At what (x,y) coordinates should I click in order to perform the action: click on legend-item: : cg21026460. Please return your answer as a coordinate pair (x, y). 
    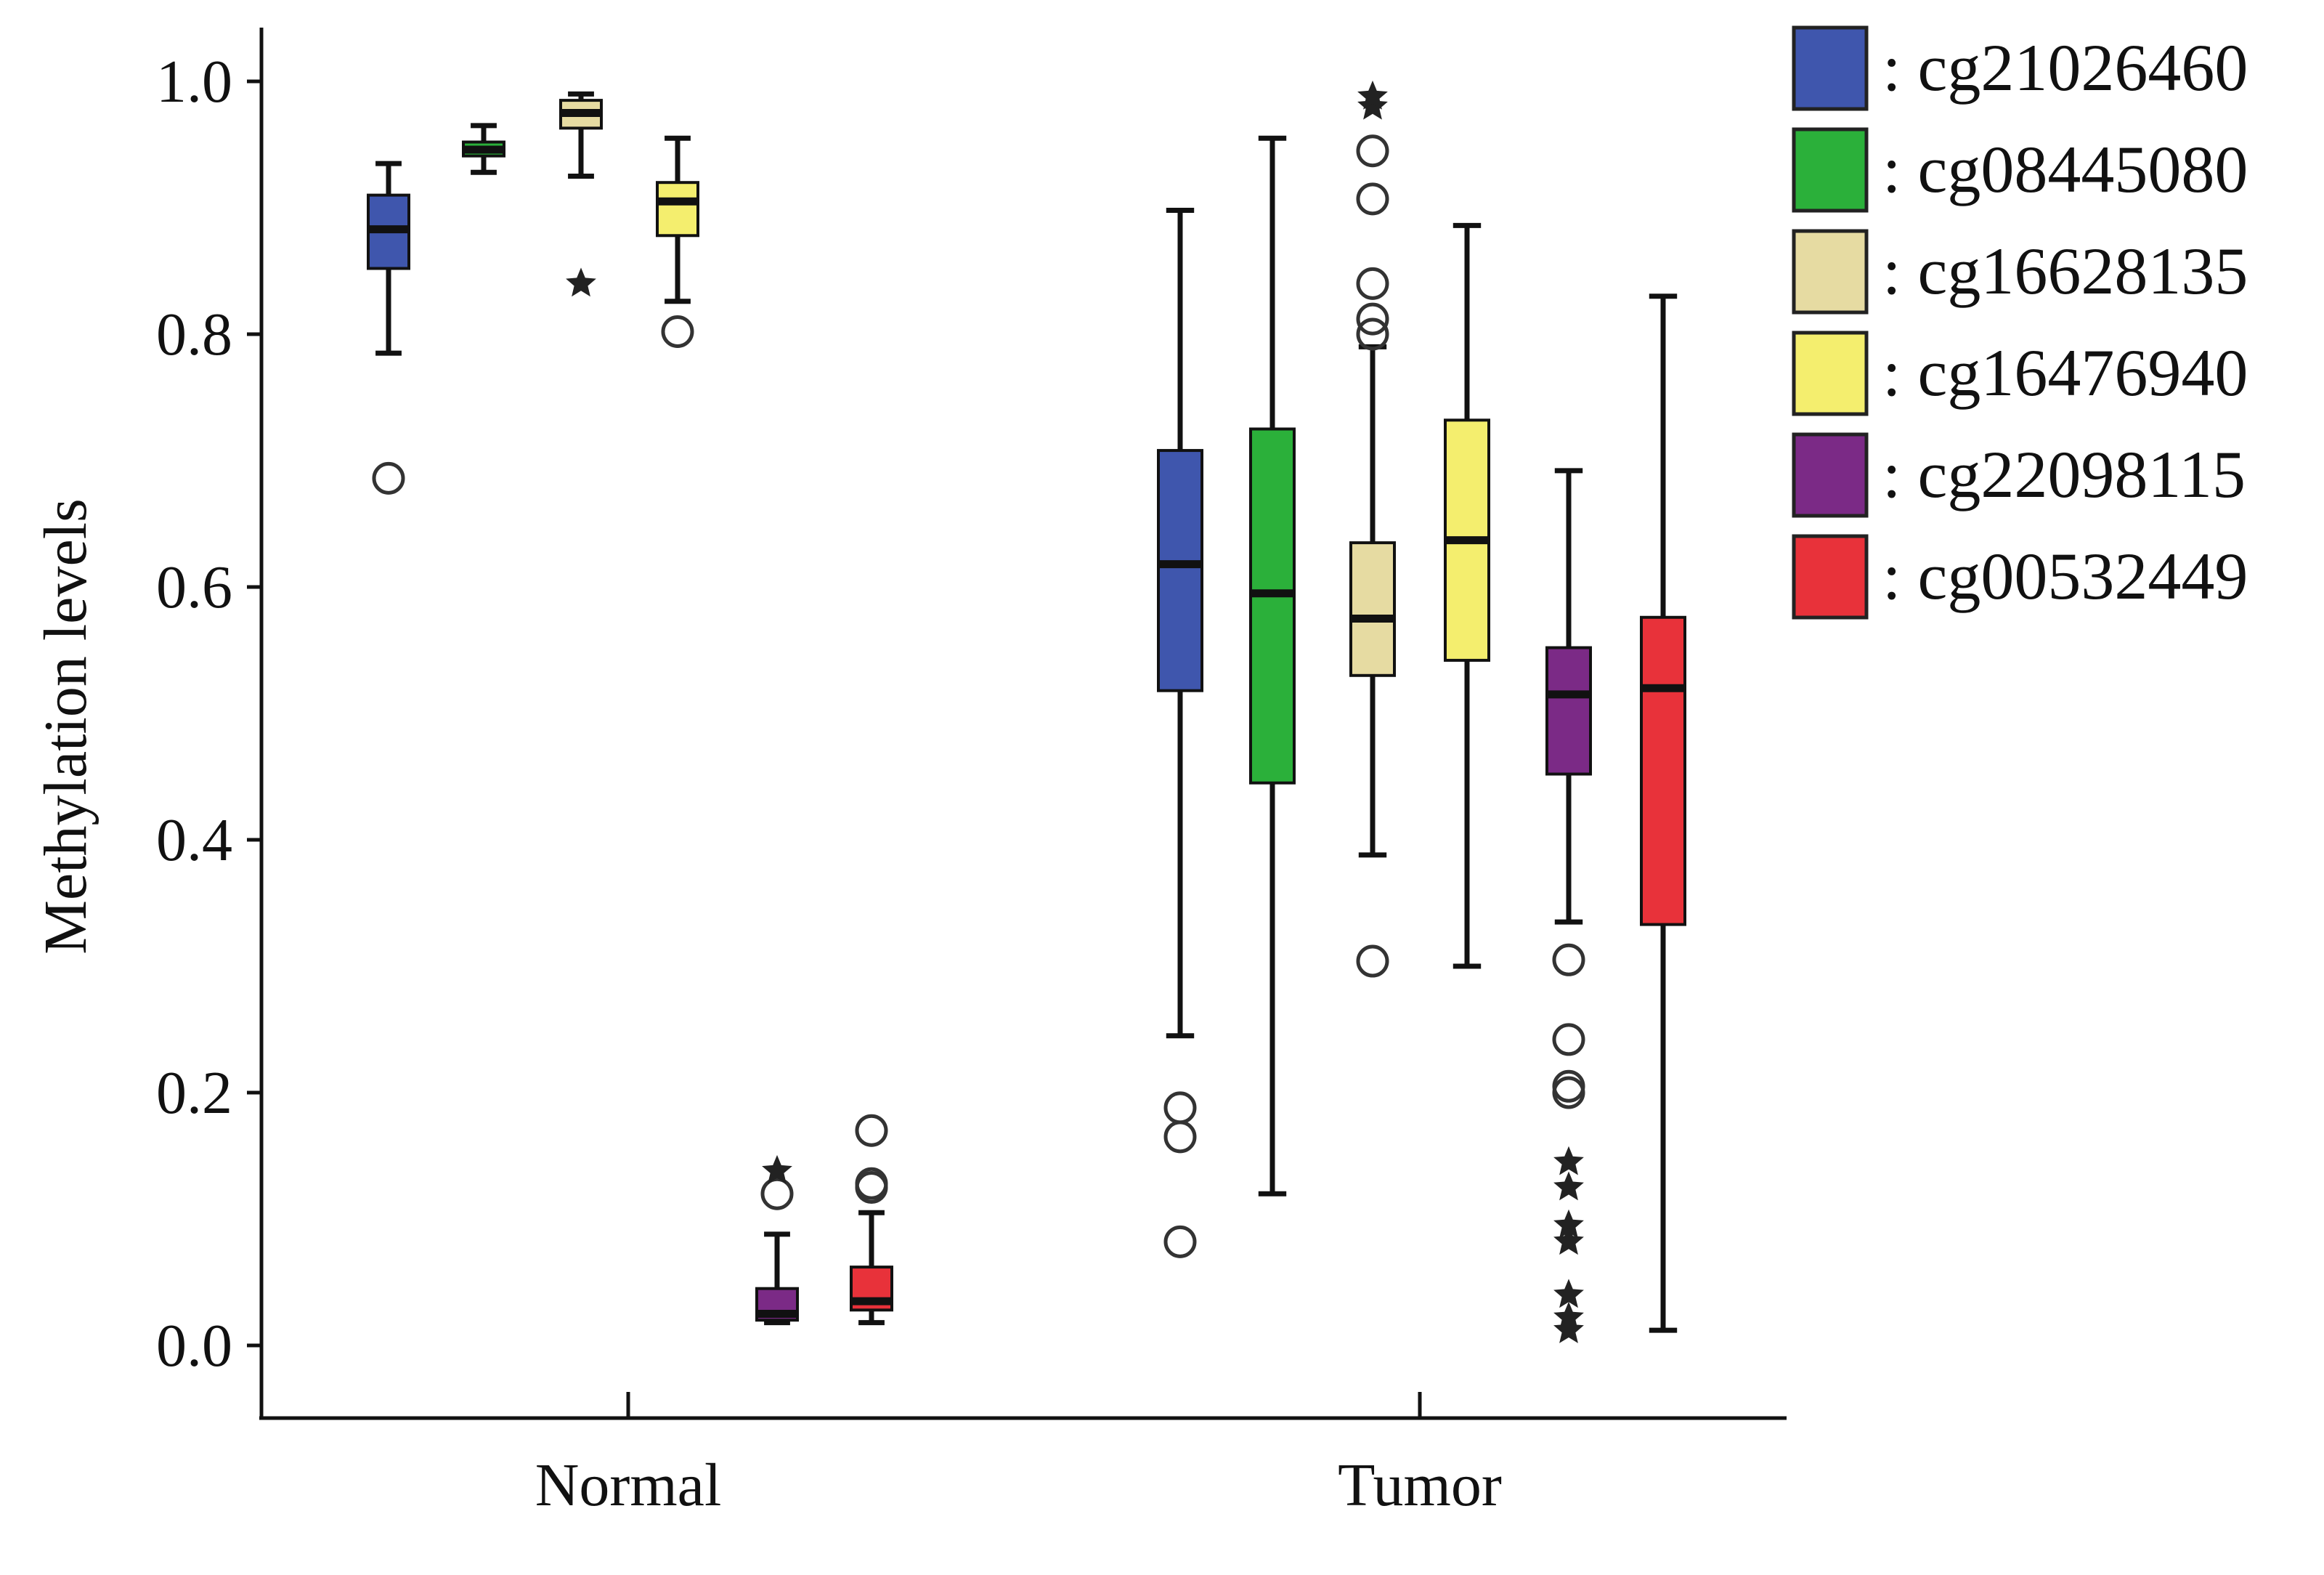
    Looking at the image, I should click on (2020, 68).